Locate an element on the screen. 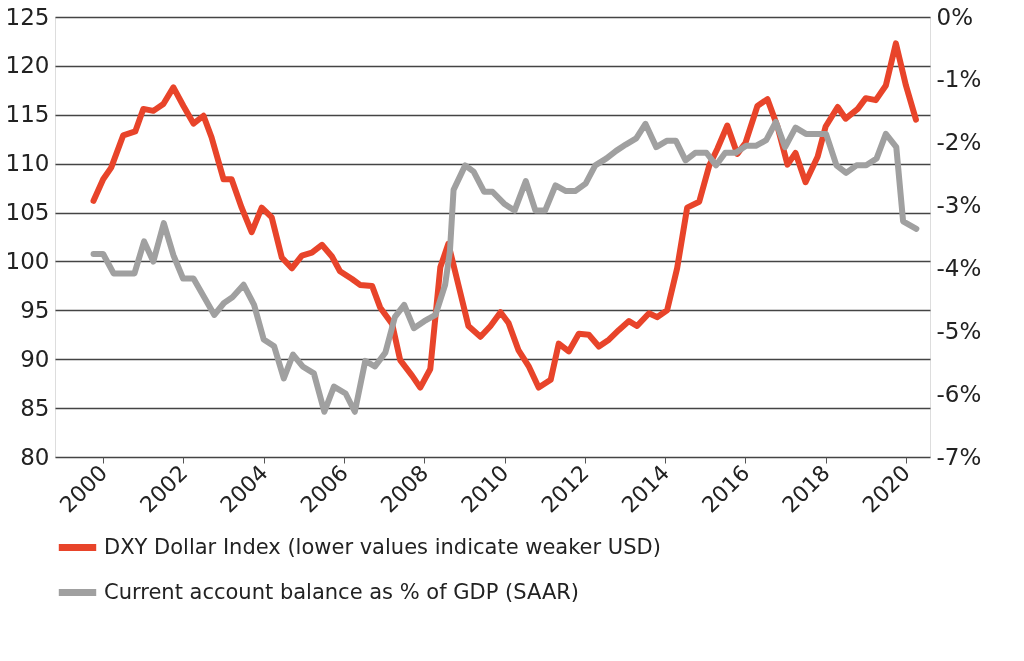  y2-tick-label: -2% is located at coordinates (959, 142).